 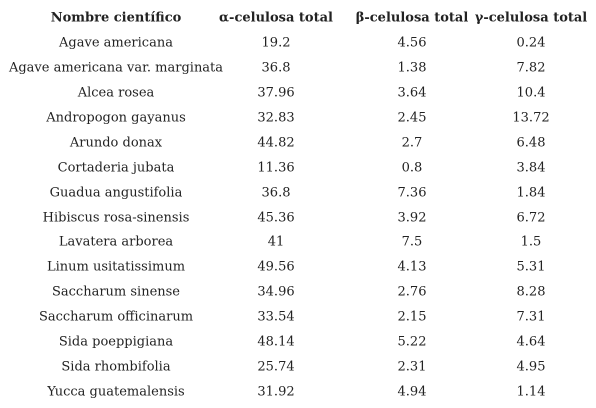 I want to click on cell-value: 33.54, so click(x=276, y=317).